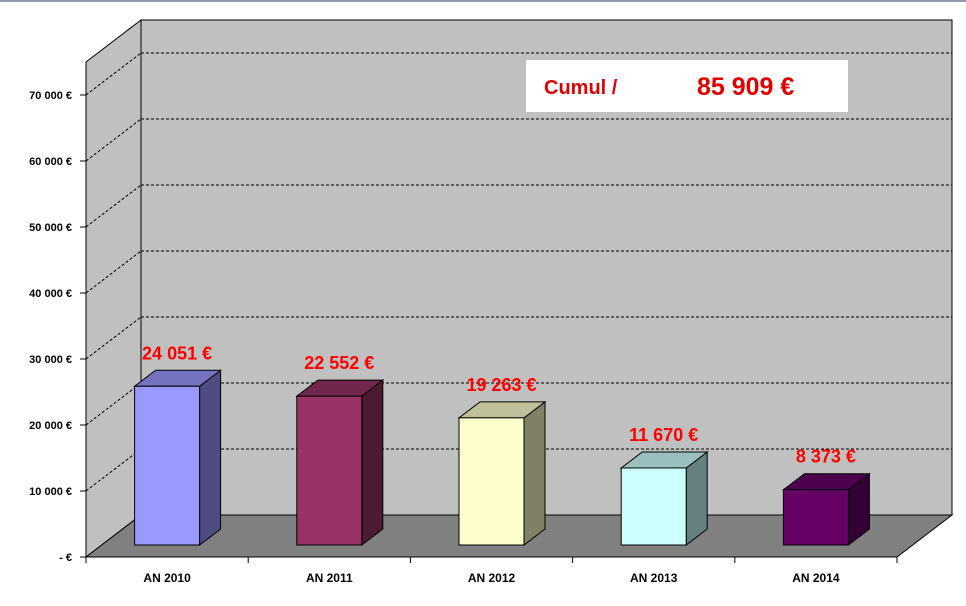 Image resolution: width=966 pixels, height=606 pixels. Describe the element at coordinates (50, 360) in the screenshot. I see `y-tick-label: 30 000 €` at that location.